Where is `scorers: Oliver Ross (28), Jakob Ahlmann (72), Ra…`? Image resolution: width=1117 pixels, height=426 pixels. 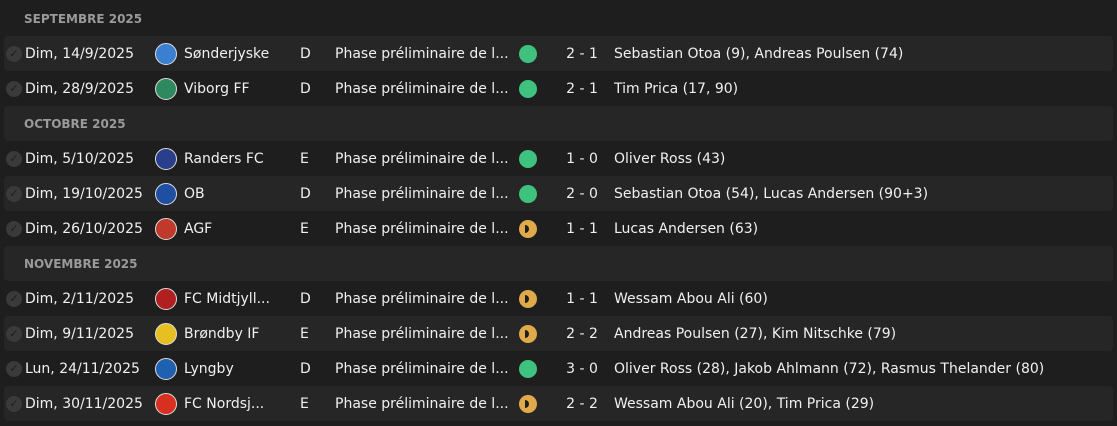
scorers: Oliver Ross (28), Jakob Ahlmann (72), Ra… is located at coordinates (829, 368).